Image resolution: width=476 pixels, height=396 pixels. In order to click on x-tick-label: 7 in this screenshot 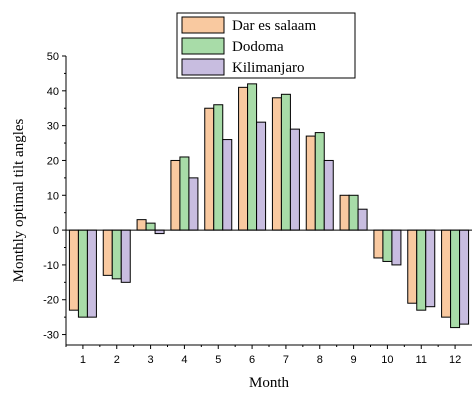, I will do `click(286, 360)`.